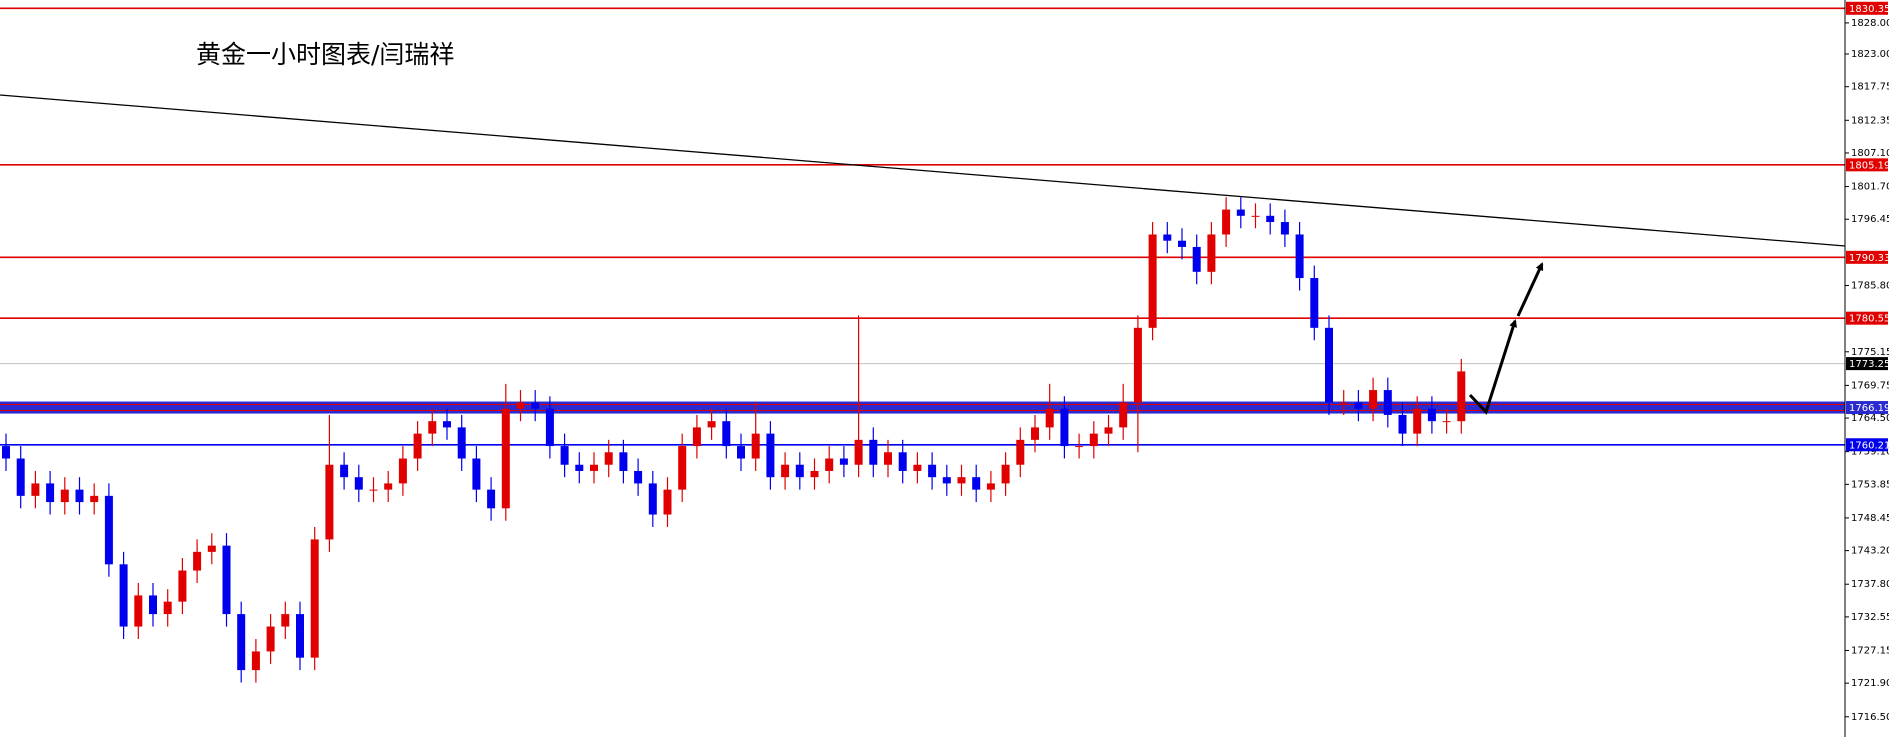  What do you see at coordinates (1870, 717) in the screenshot?
I see `y-tick-label: 1716.50` at bounding box center [1870, 717].